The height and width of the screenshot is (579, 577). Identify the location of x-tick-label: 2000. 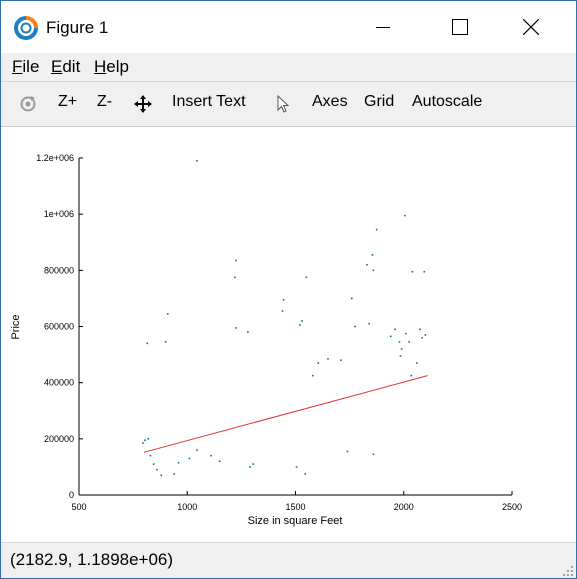
(404, 507).